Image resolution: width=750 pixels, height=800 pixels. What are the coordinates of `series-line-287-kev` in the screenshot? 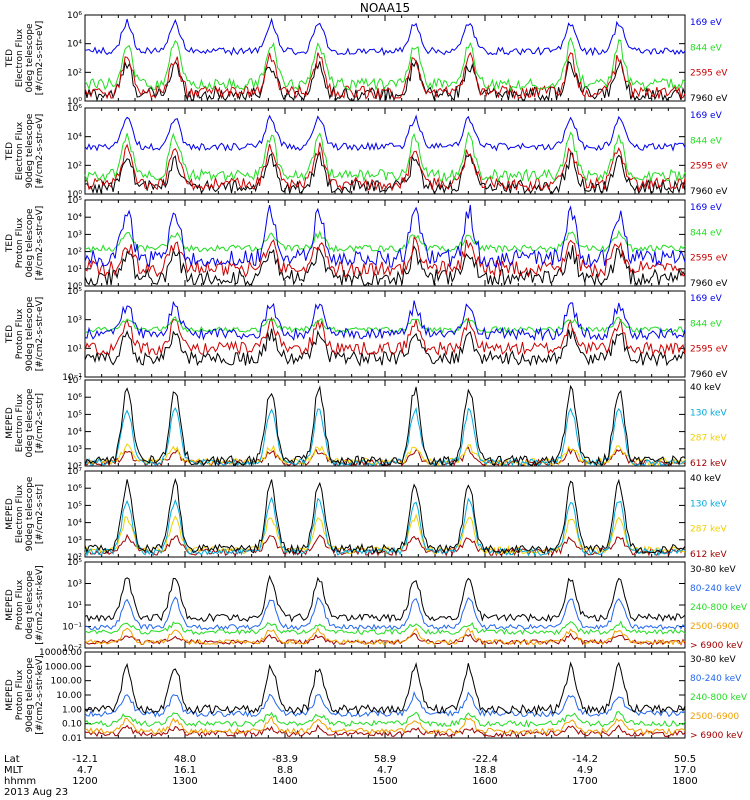 It's located at (385, 534).